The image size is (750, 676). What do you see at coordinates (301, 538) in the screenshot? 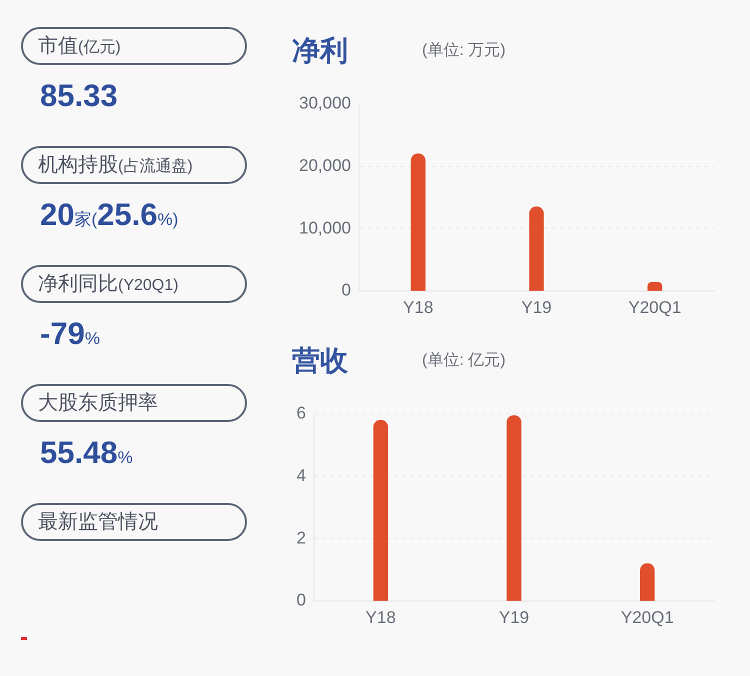
I see `y-tick-label: 2` at bounding box center [301, 538].